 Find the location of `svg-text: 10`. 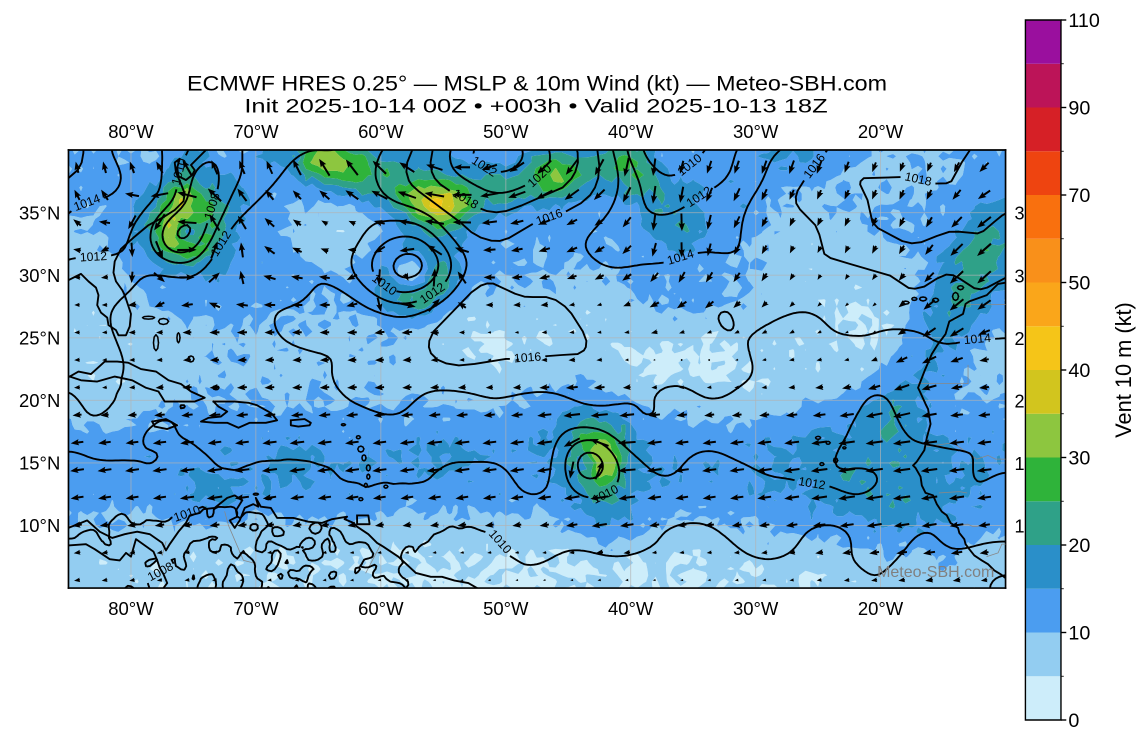

svg-text: 10 is located at coordinates (1079, 634).